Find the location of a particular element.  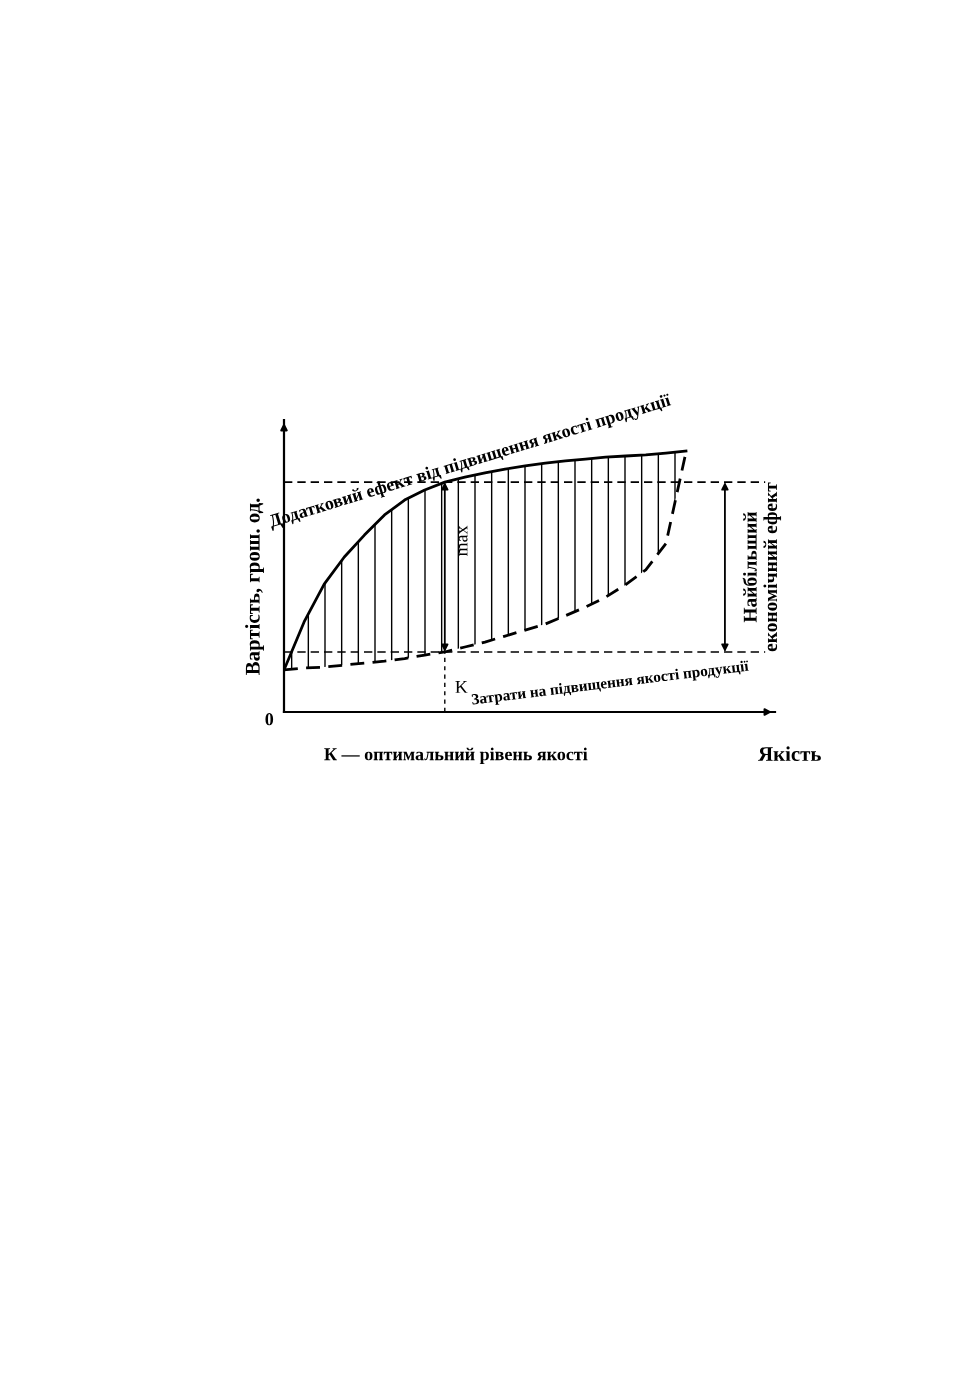

legend-label: Затрати на підвищення якості продукції is located at coordinates (610, 684).